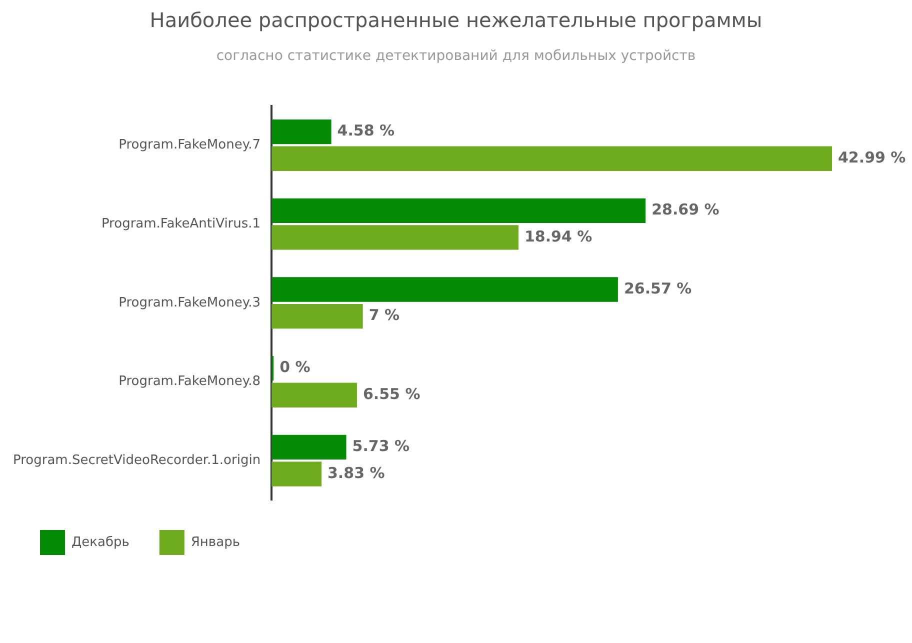  Describe the element at coordinates (456, 20) in the screenshot. I see `chart-title: Наиболее распространенные нежелательные программы` at that location.